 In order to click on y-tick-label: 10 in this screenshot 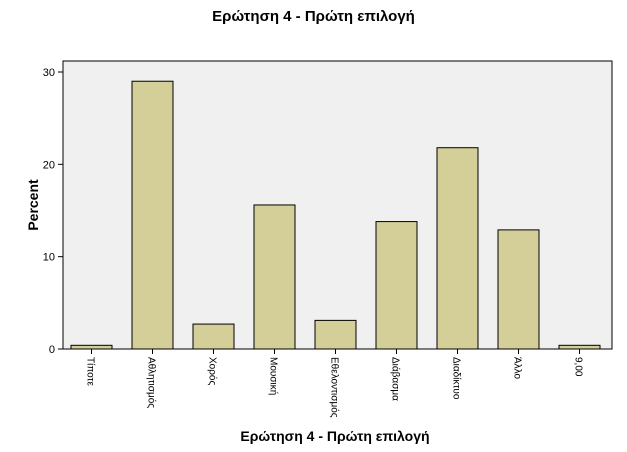, I will do `click(49, 258)`.